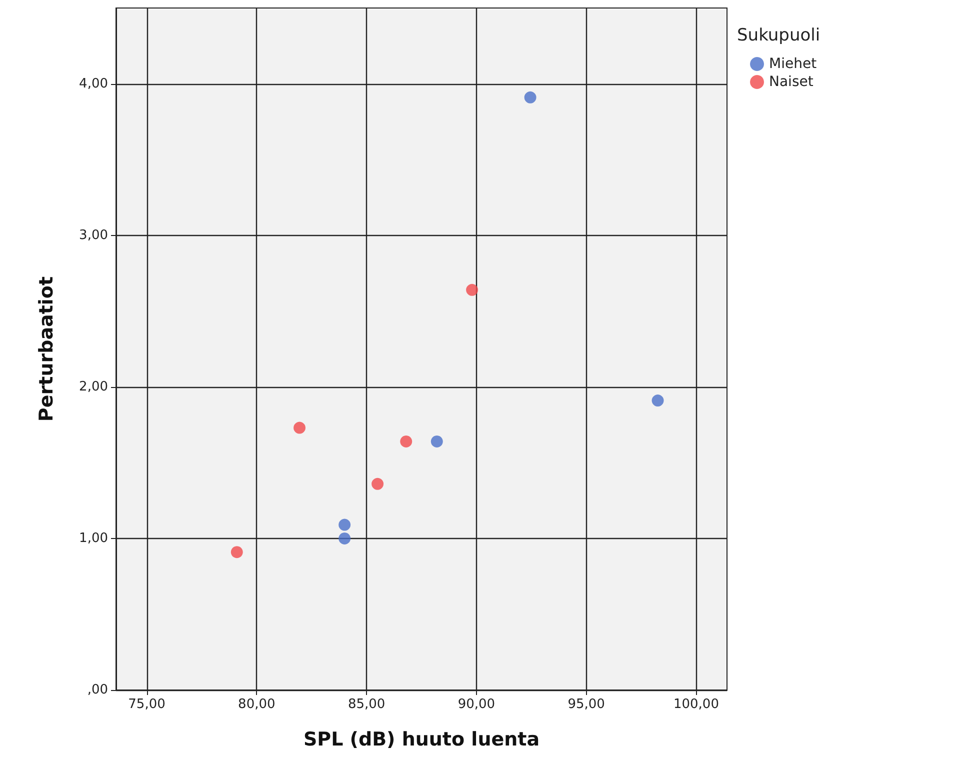  Describe the element at coordinates (696, 704) in the screenshot. I see `x-tick-label: 100,00` at that location.